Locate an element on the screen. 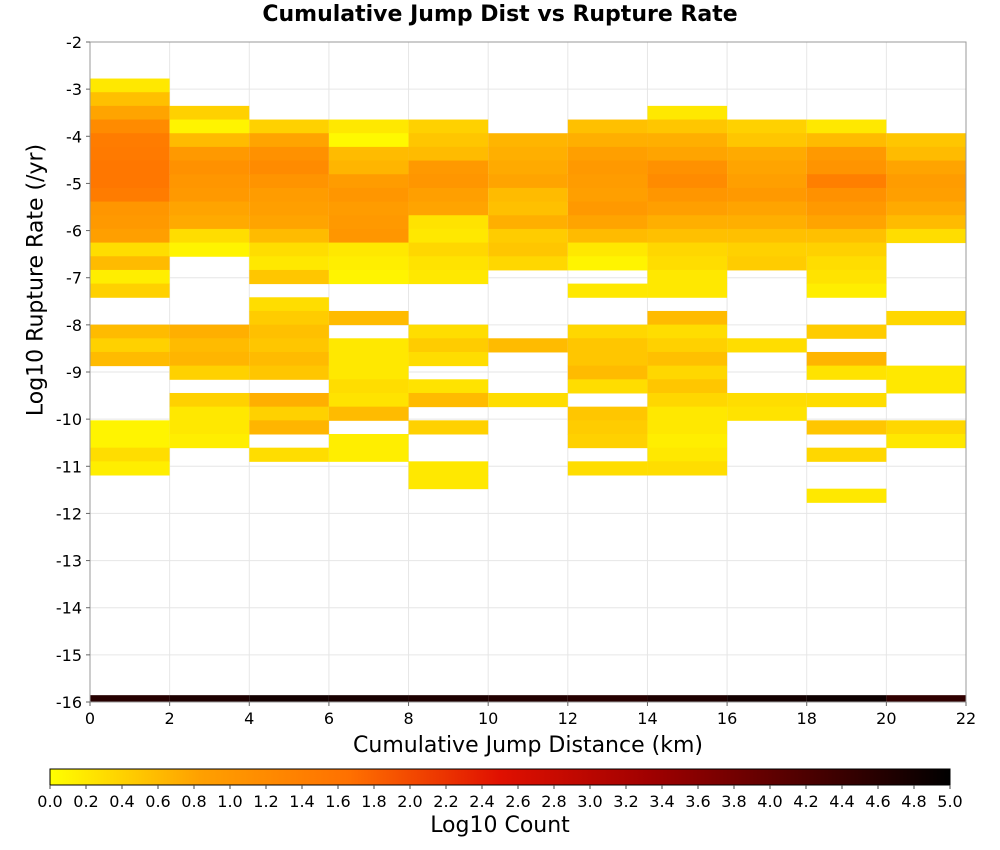 This screenshot has width=1000, height=850. colorbar-tick-label: 3.4 is located at coordinates (661, 801).